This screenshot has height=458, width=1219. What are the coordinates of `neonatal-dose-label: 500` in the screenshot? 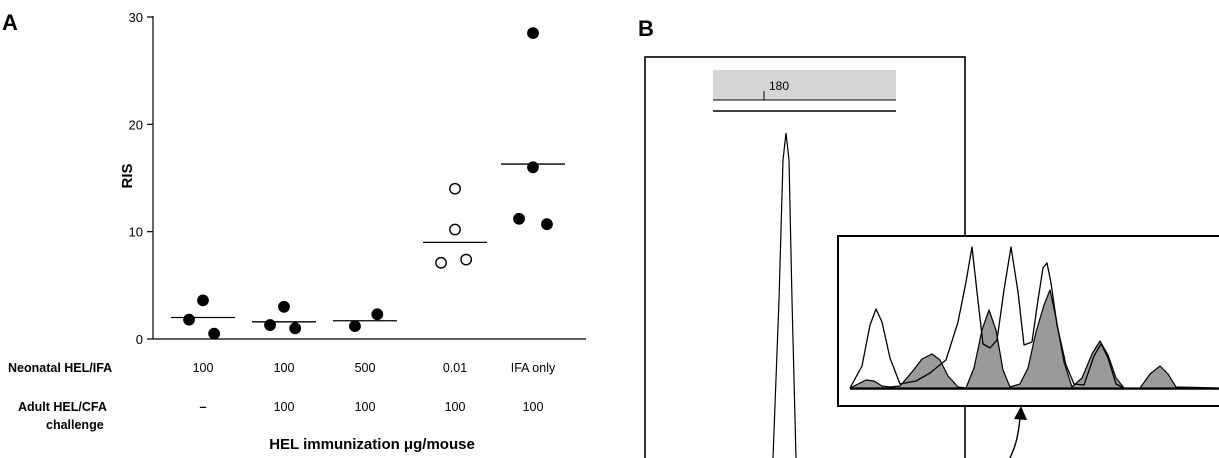 It's located at (365, 368).